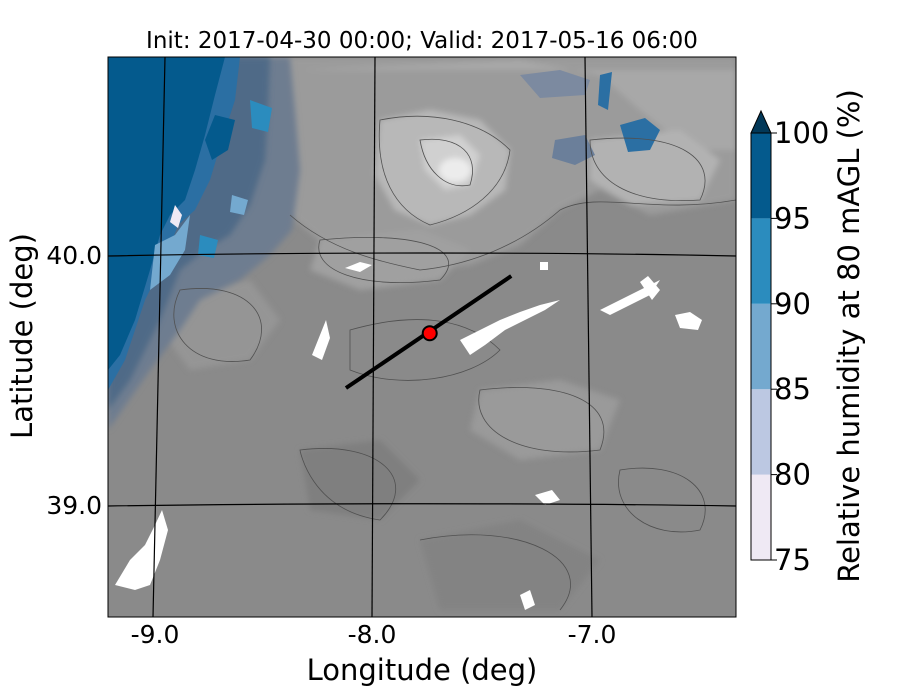  I want to click on x-tick-label: -9.0, so click(155, 634).